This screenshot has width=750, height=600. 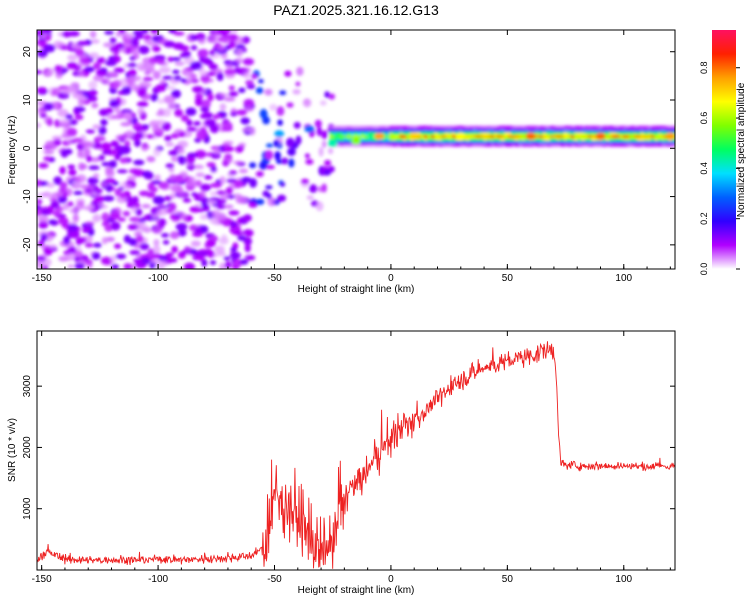 I want to click on x-tick-label: 50, so click(x=508, y=579).